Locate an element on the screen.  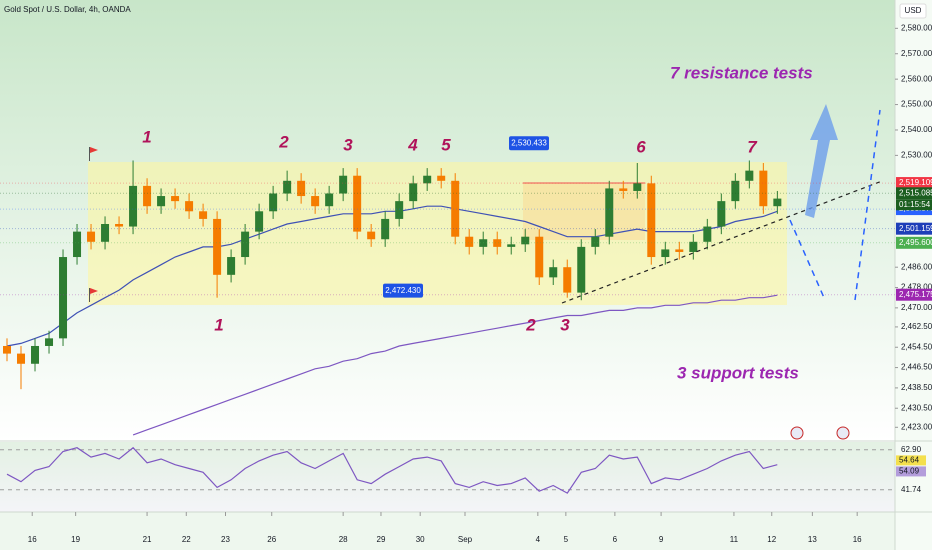
price-tag-label: 2,495.600 is located at coordinates (915, 242).